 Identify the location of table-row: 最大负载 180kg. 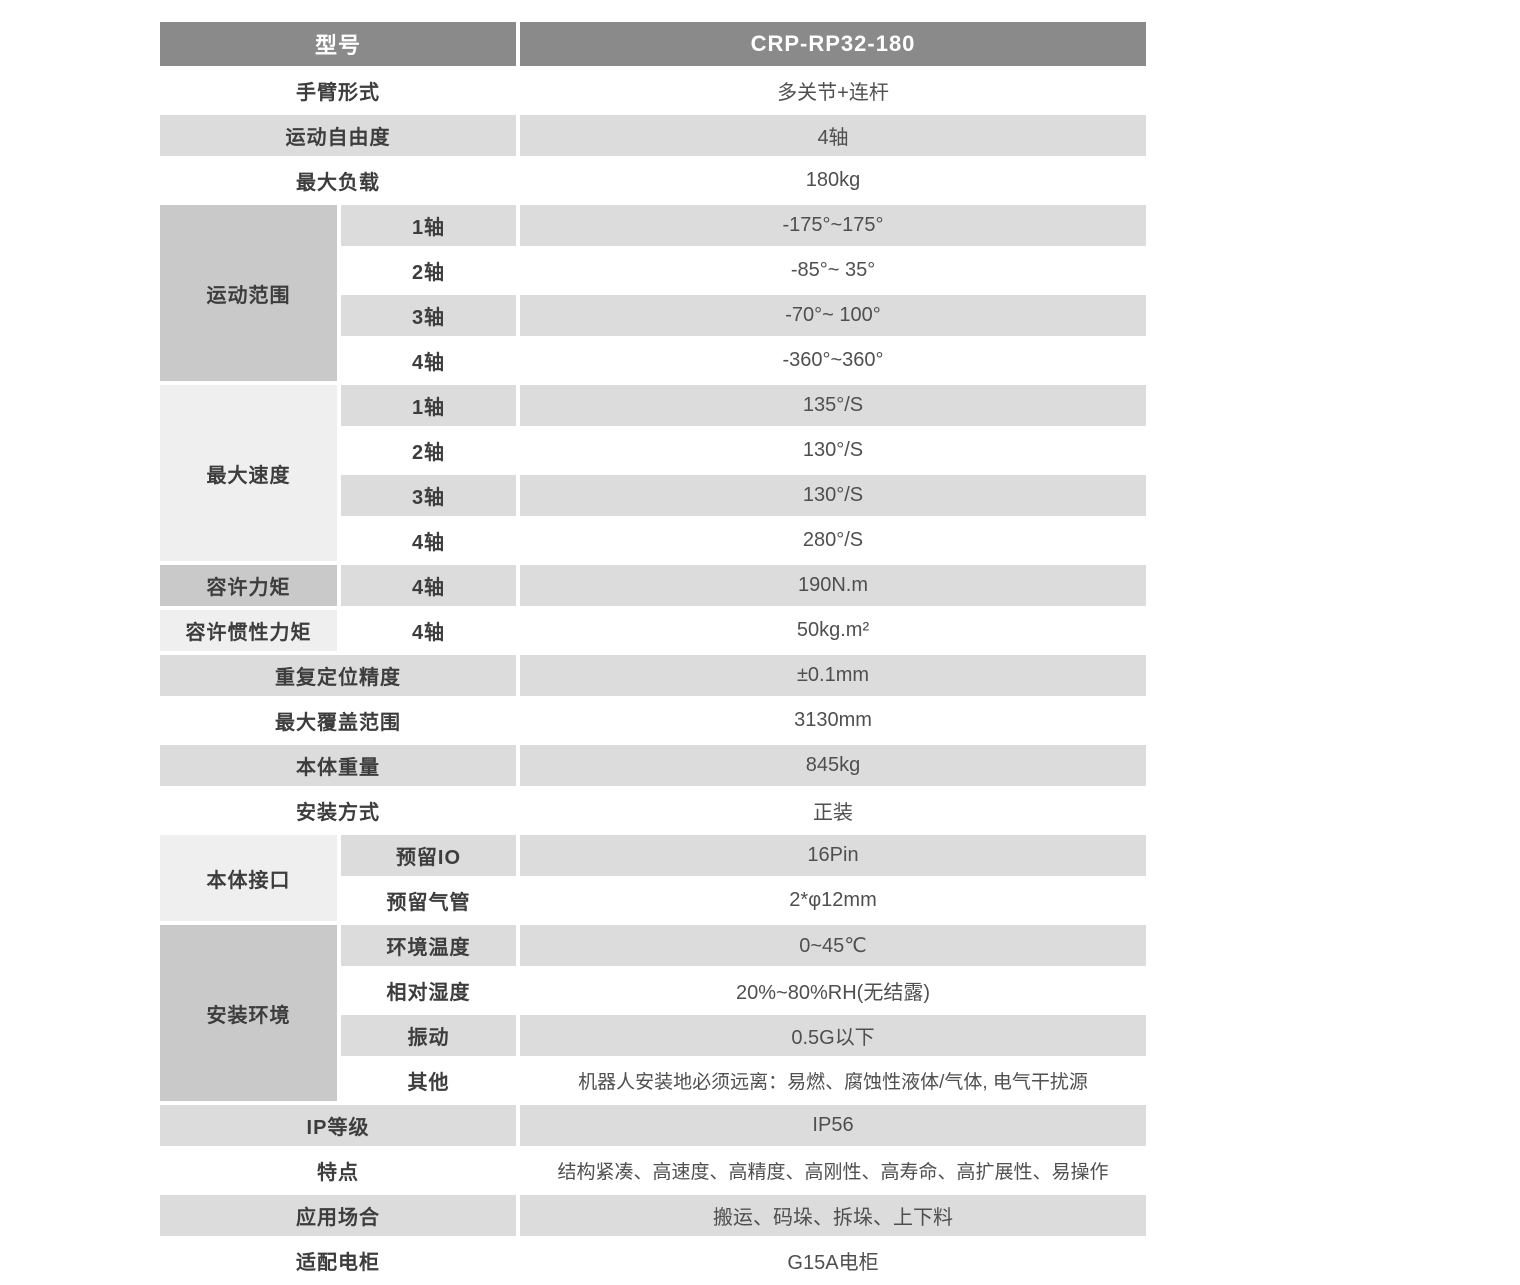
(653, 180).